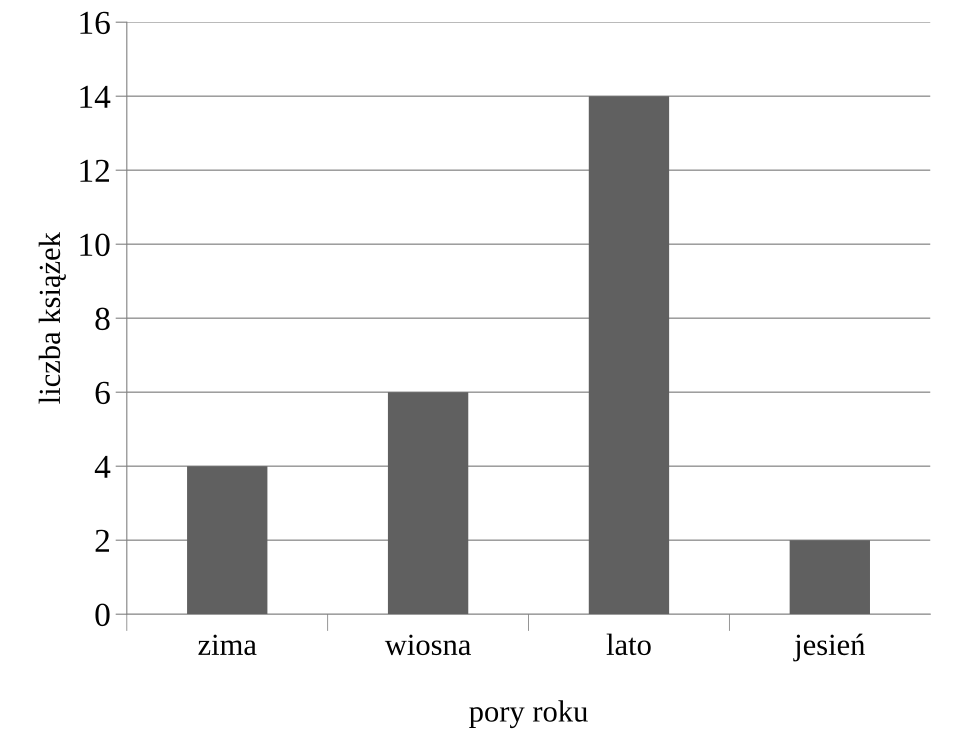  Describe the element at coordinates (52, 318) in the screenshot. I see `y-axis-title: liczba książek` at that location.